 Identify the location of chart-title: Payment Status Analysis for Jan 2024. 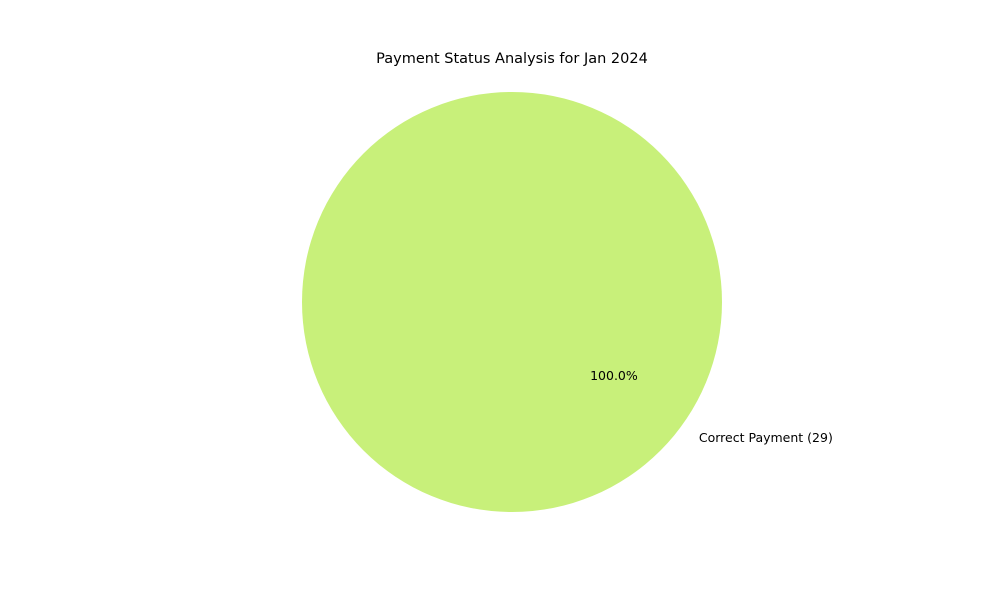
(512, 59).